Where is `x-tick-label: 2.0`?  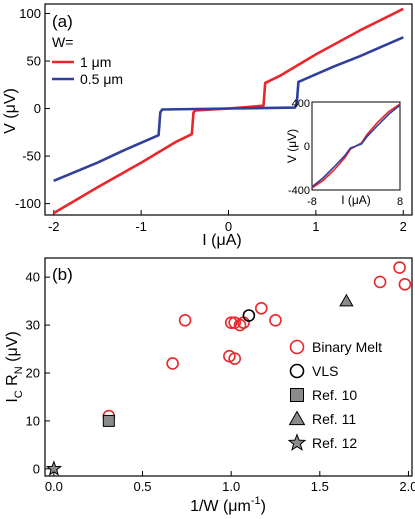
x-tick-label: 2.0 is located at coordinates (407, 486).